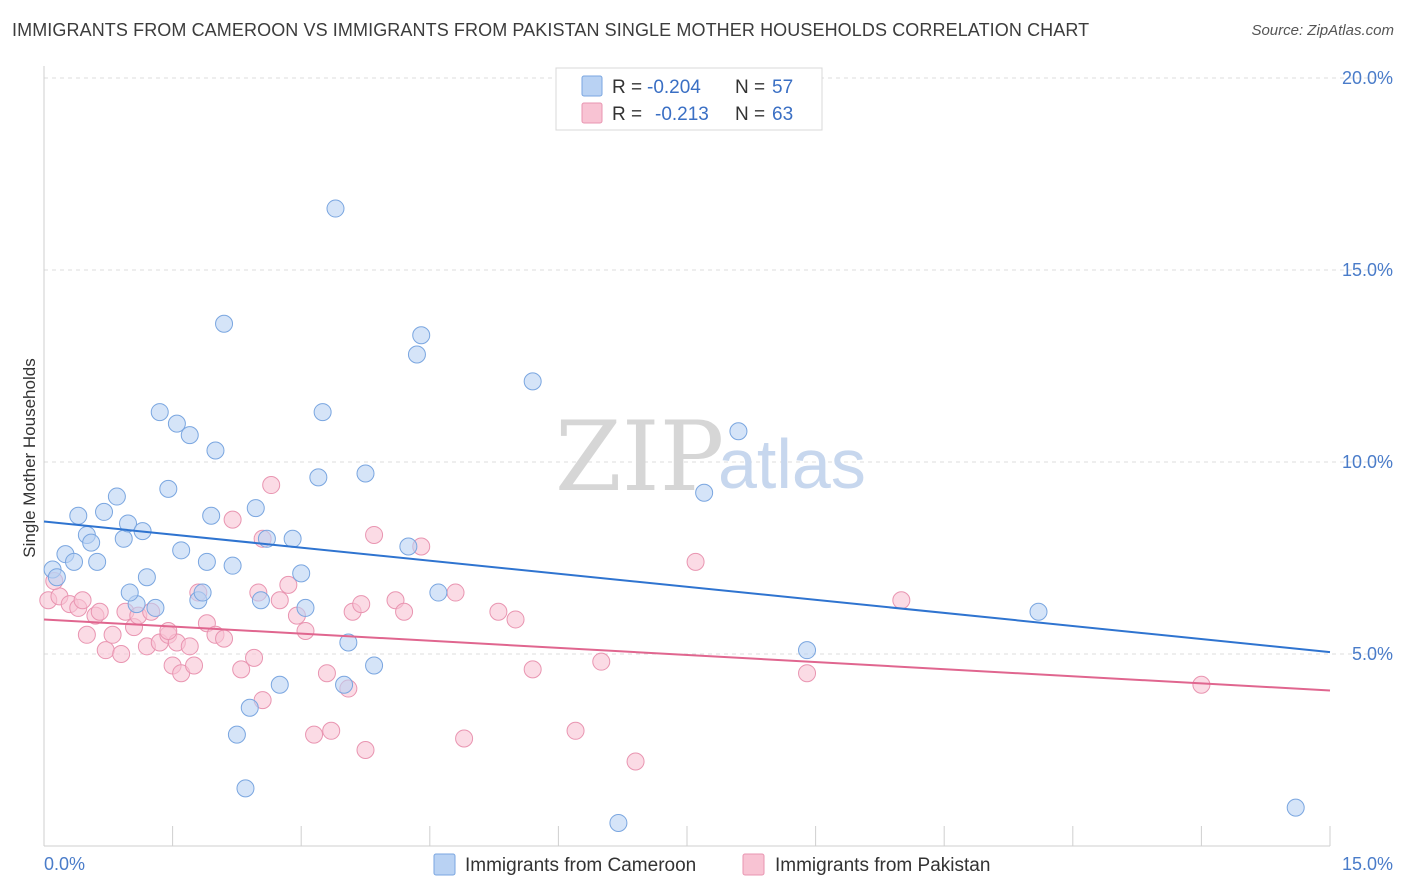 The width and height of the screenshot is (1406, 892). Describe the element at coordinates (682, 114) in the screenshot. I see `legend-r-pakistan: -0.213` at that location.